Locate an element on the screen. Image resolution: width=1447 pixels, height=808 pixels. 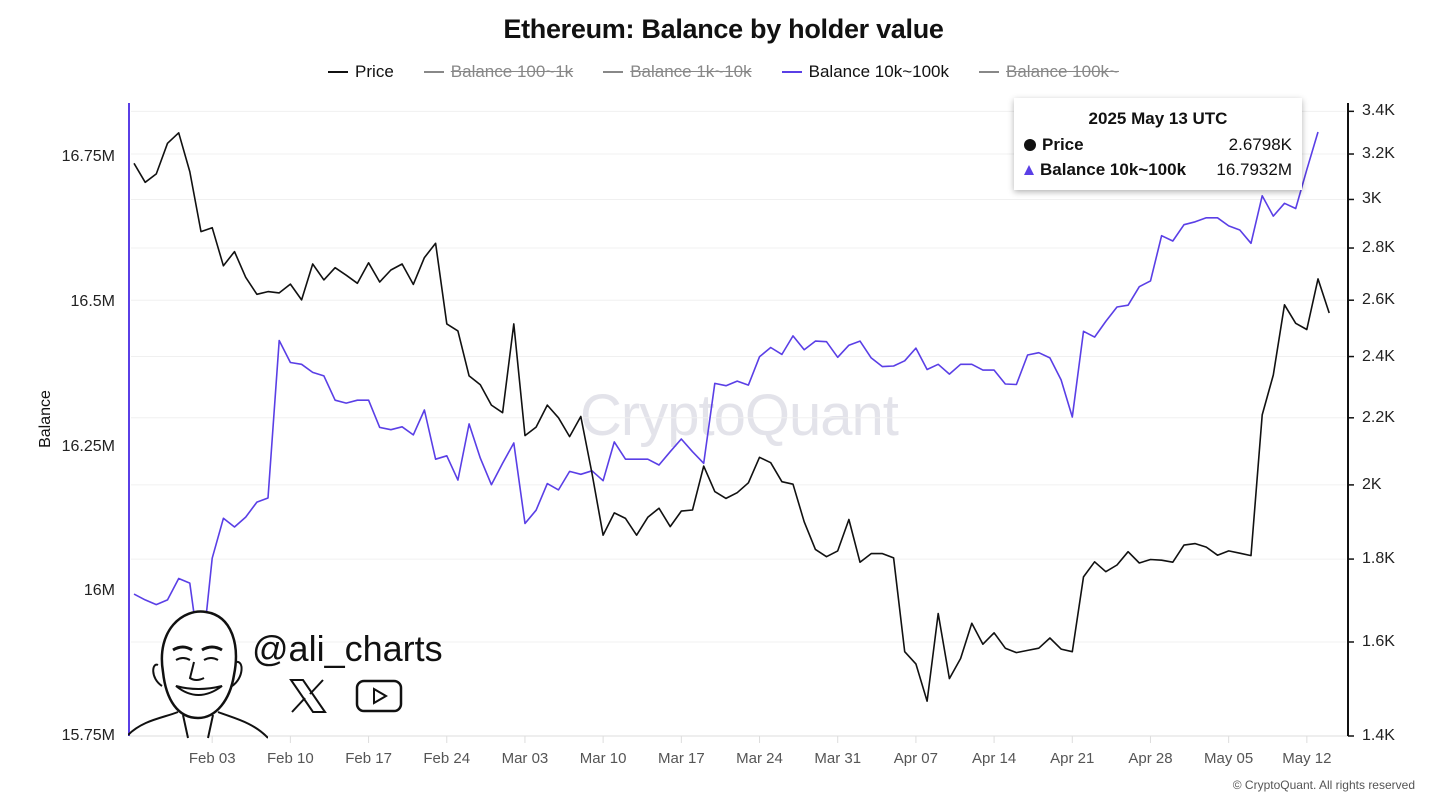
chart-title: Ethereum: Balance by holder value is located at coordinates (723, 29).